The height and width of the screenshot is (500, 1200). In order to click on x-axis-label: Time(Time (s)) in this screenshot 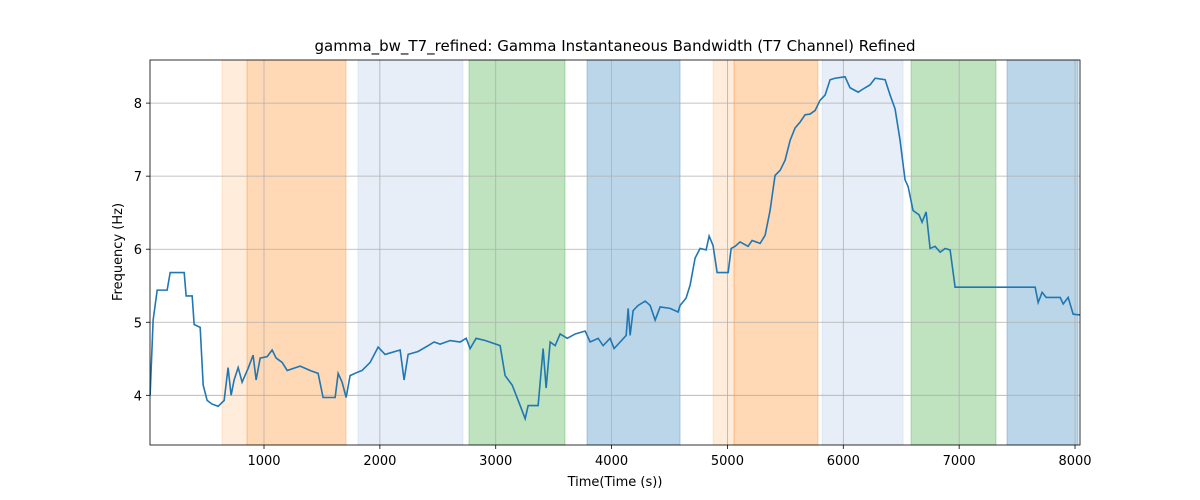, I will do `click(615, 482)`.